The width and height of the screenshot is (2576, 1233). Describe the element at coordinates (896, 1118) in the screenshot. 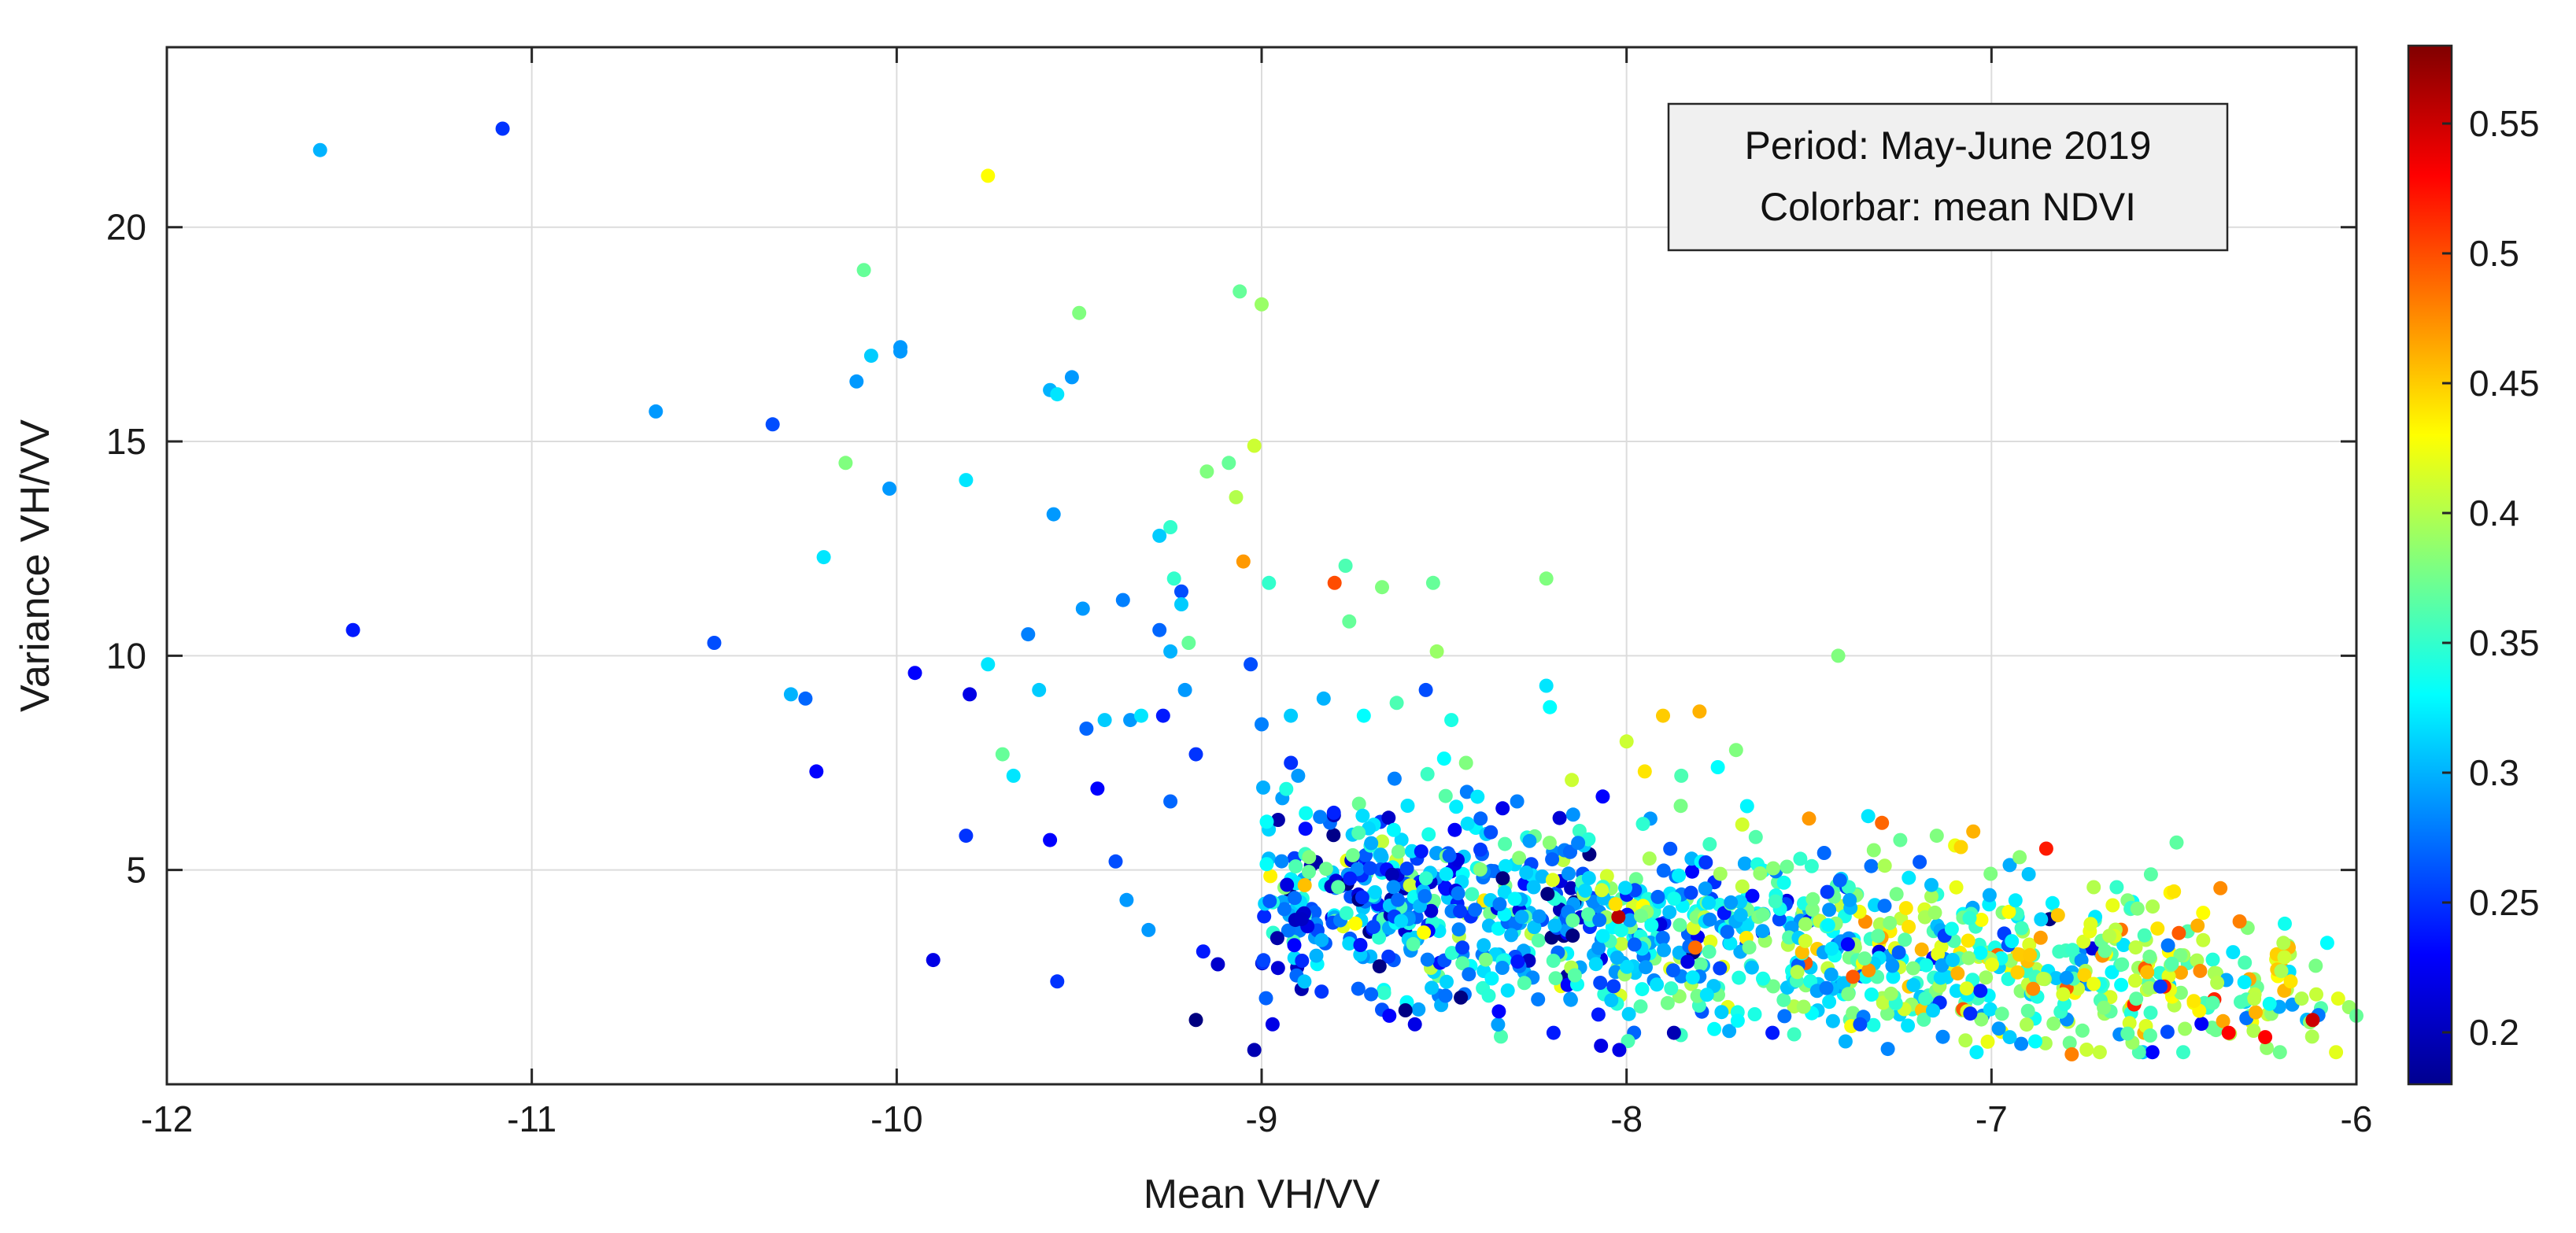

I see `x-tick-label: -10` at that location.